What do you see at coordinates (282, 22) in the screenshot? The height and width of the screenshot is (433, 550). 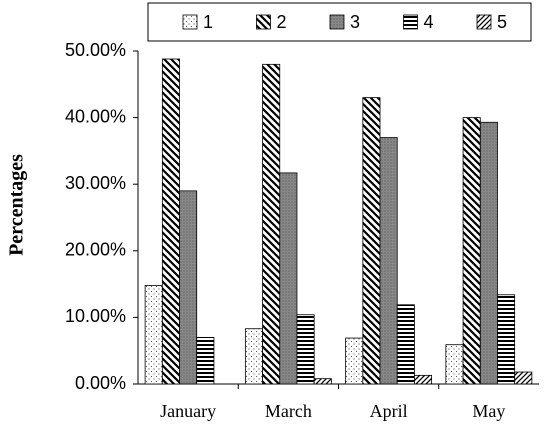 I see `legend-label: 2` at bounding box center [282, 22].